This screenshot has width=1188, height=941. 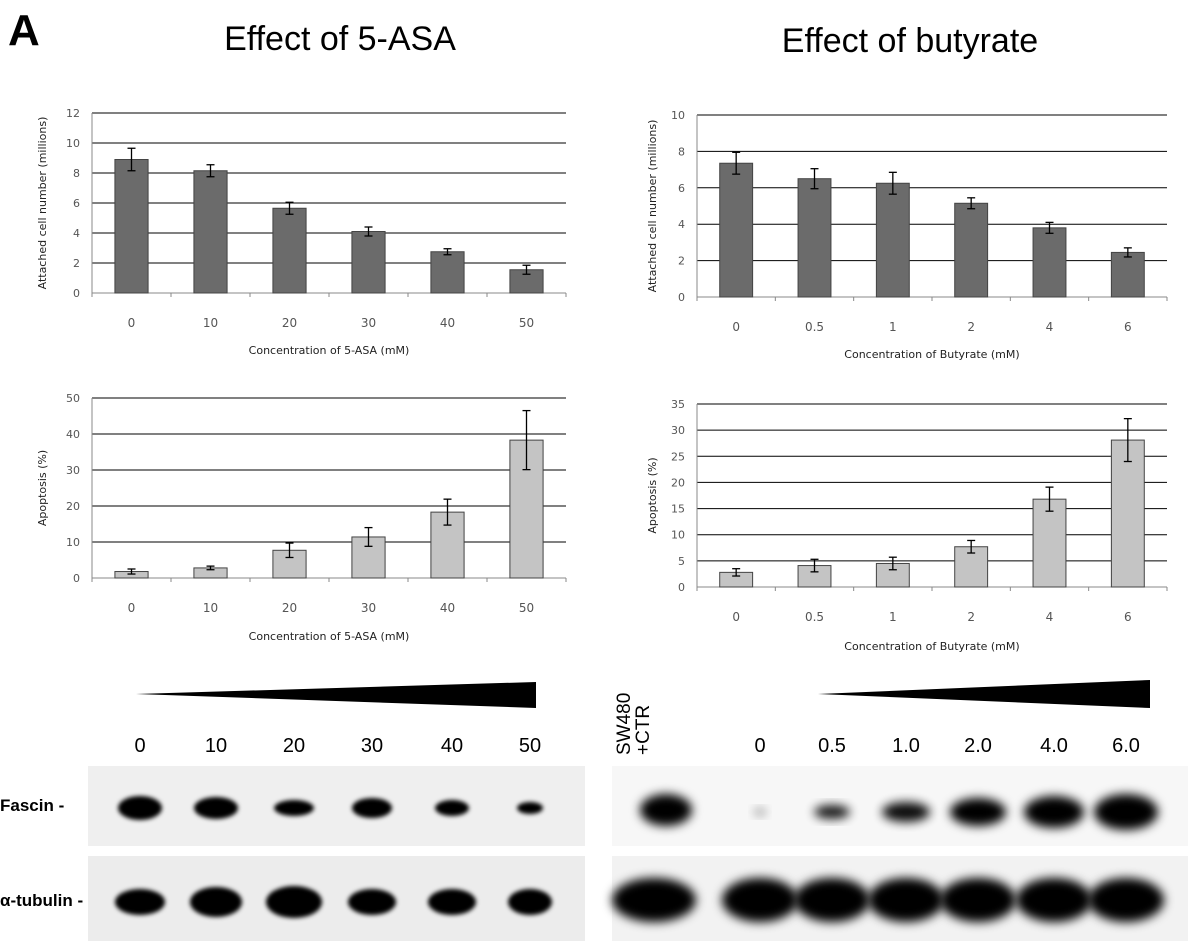 I want to click on fascin-row-label: Fascin -, so click(x=32, y=805).